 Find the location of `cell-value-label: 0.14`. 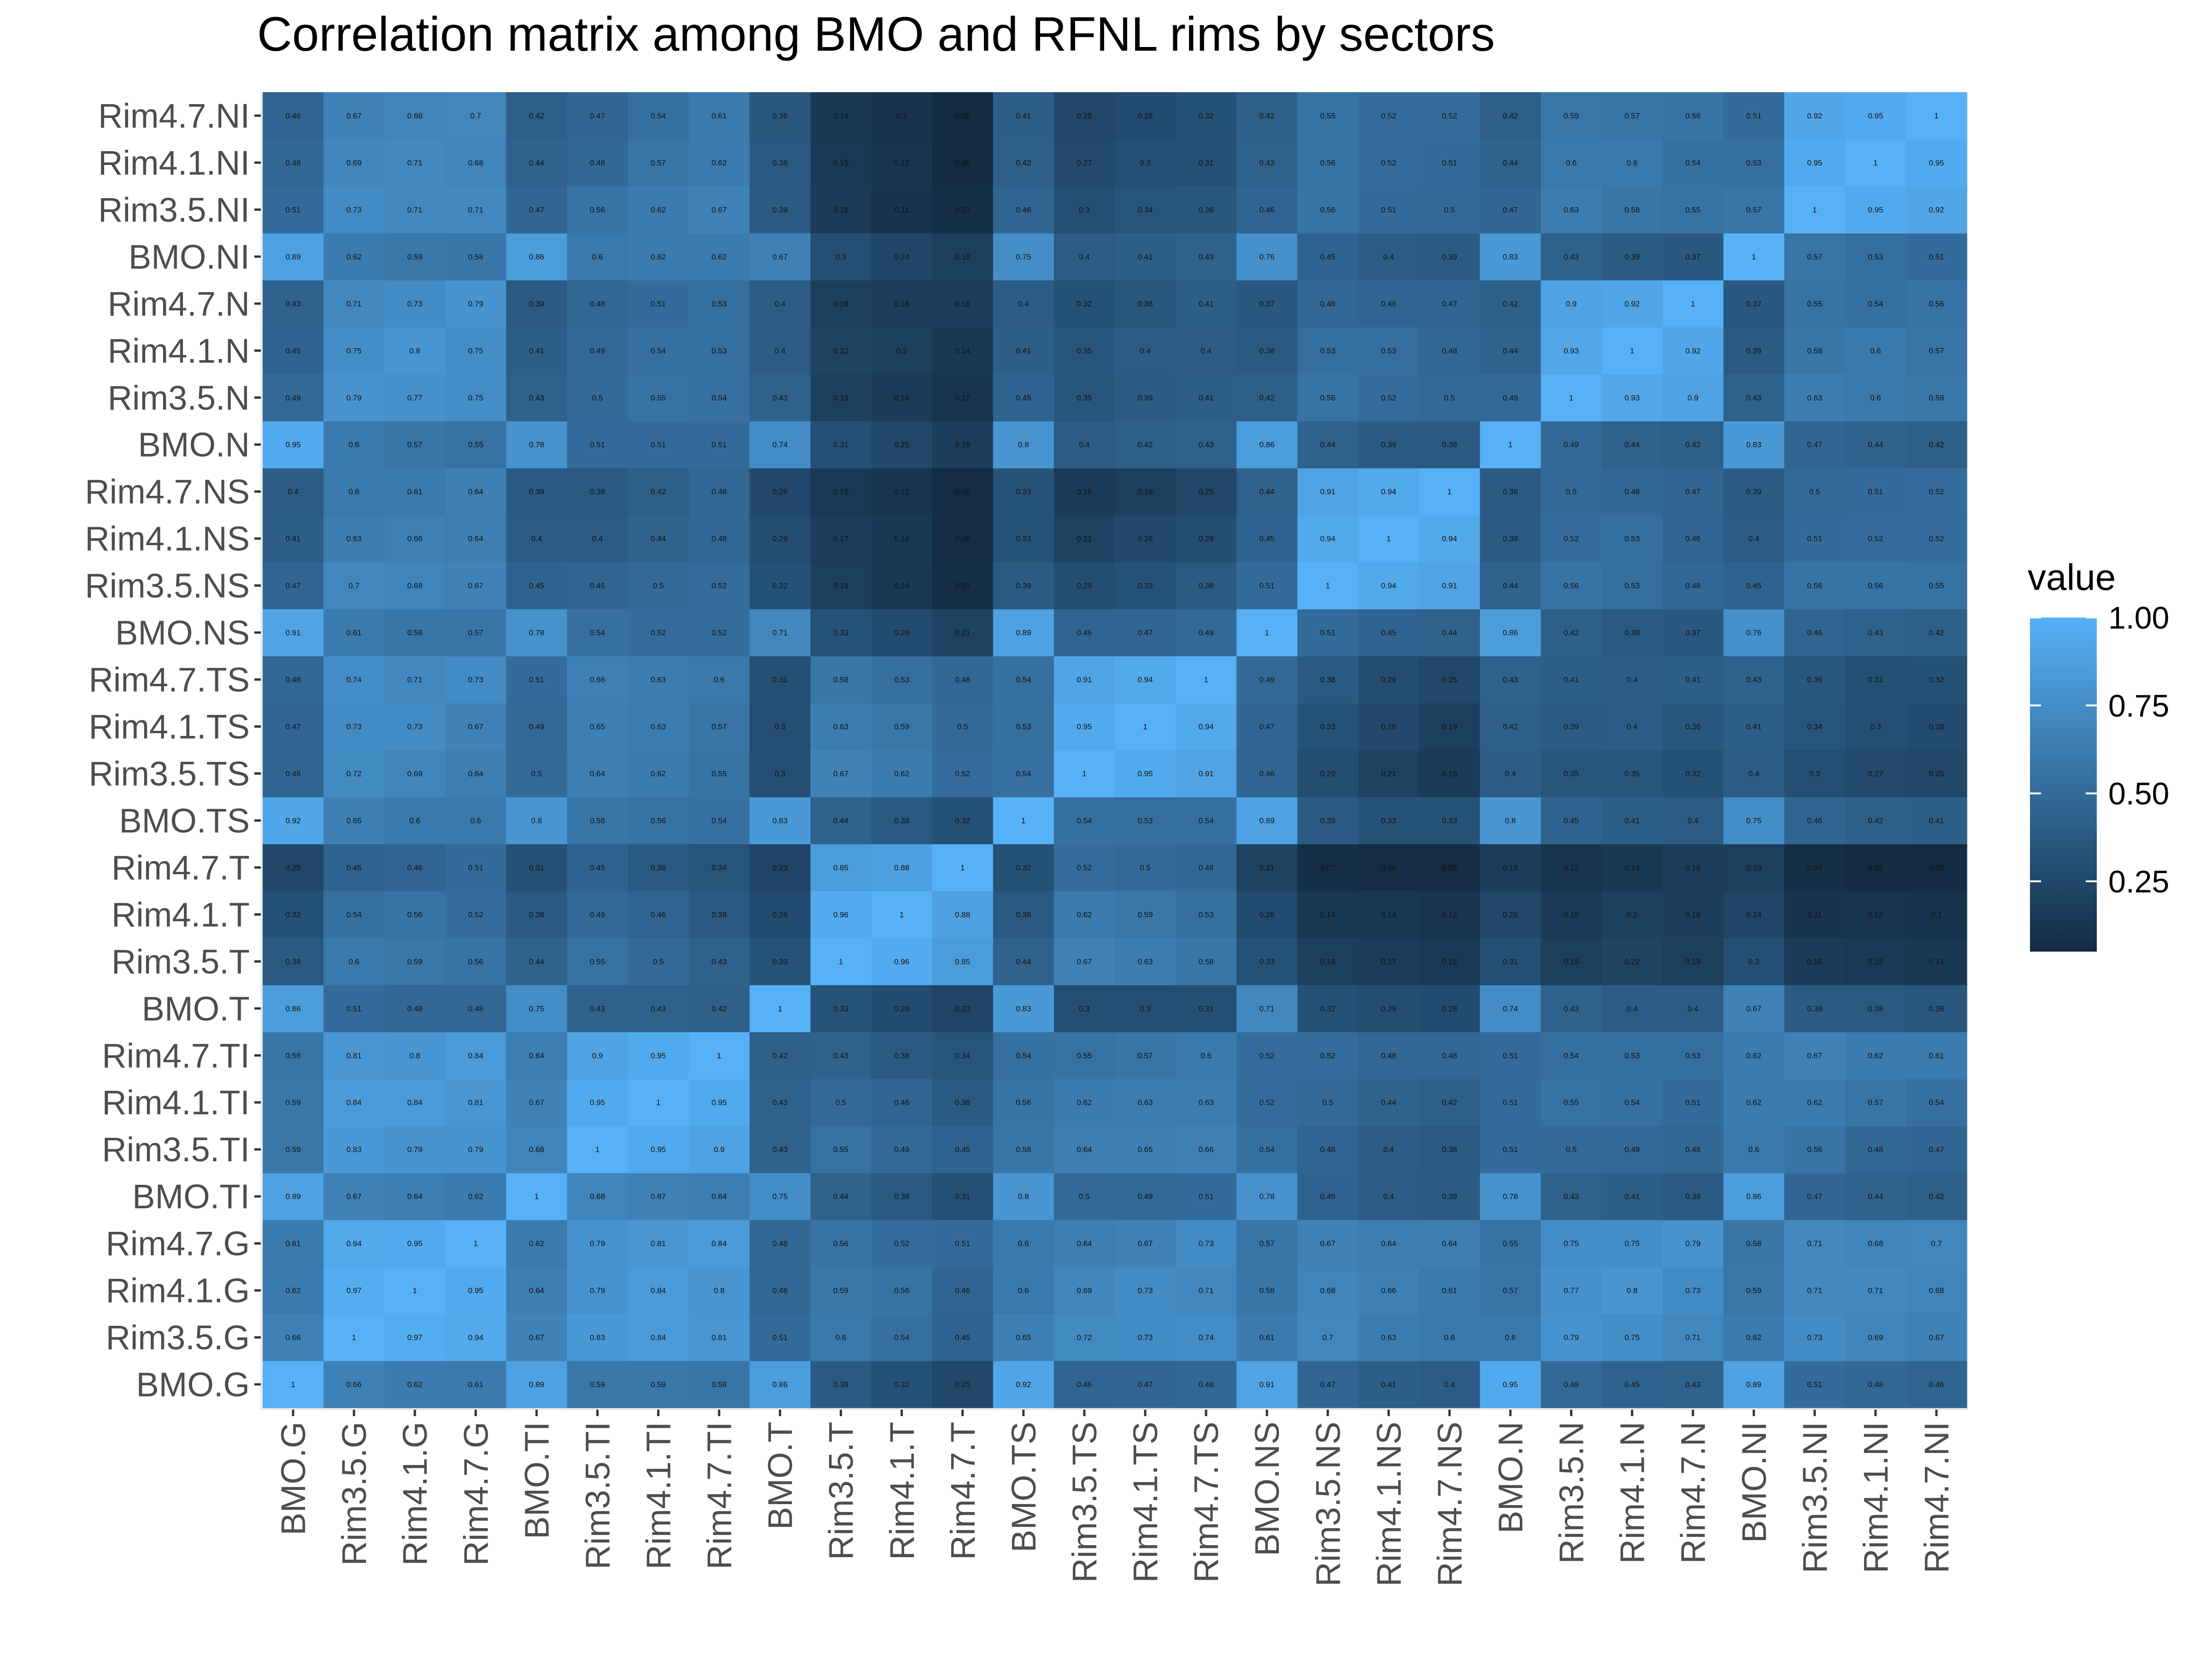

cell-value-label: 0.14 is located at coordinates (901, 539).